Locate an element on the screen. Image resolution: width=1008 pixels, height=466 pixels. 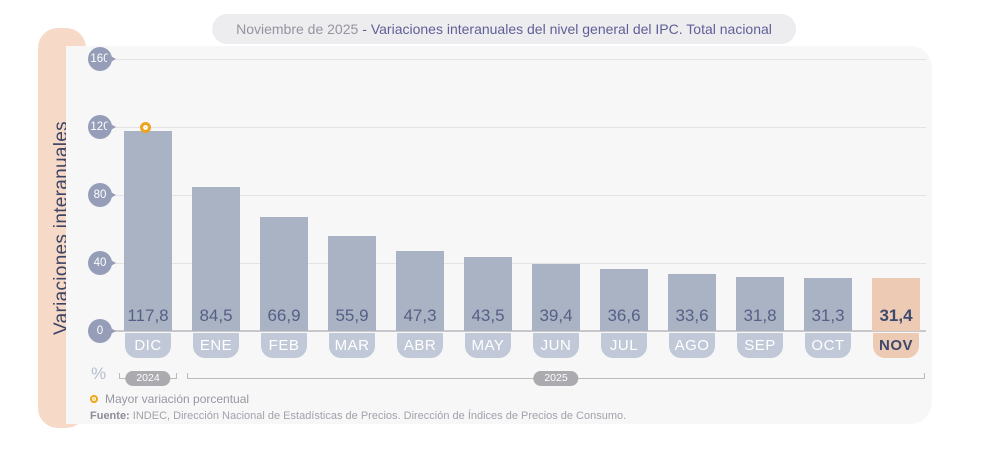
legend: Mayor variación porcentual is located at coordinates (169, 399).